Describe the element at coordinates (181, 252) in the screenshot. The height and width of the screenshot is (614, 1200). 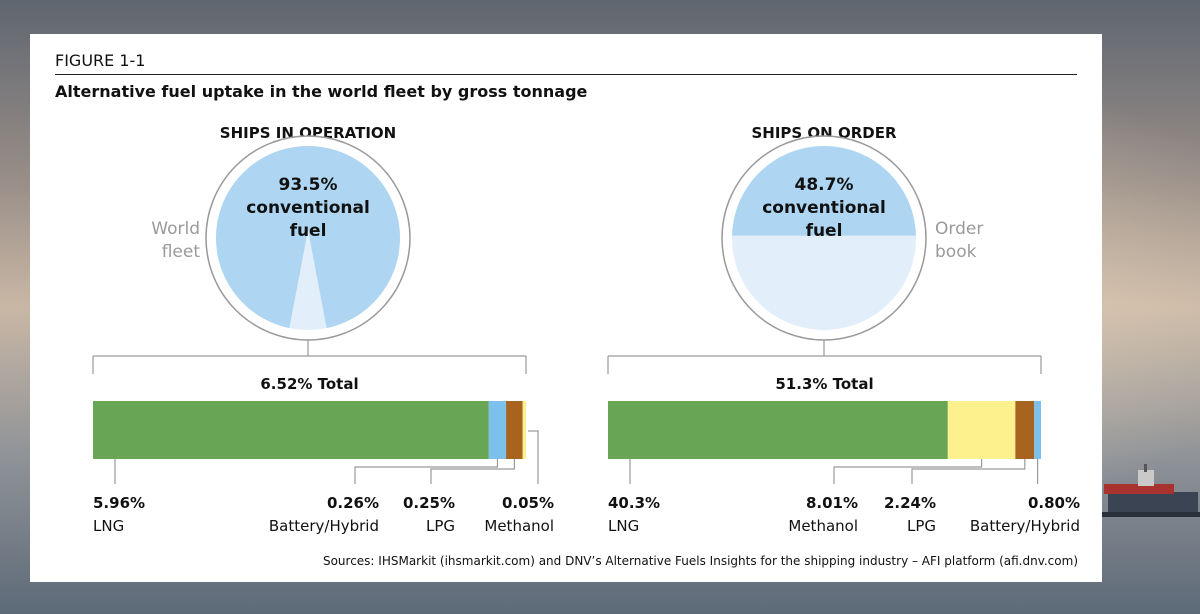
I see `pie-side-label-0-1: fleet` at that location.